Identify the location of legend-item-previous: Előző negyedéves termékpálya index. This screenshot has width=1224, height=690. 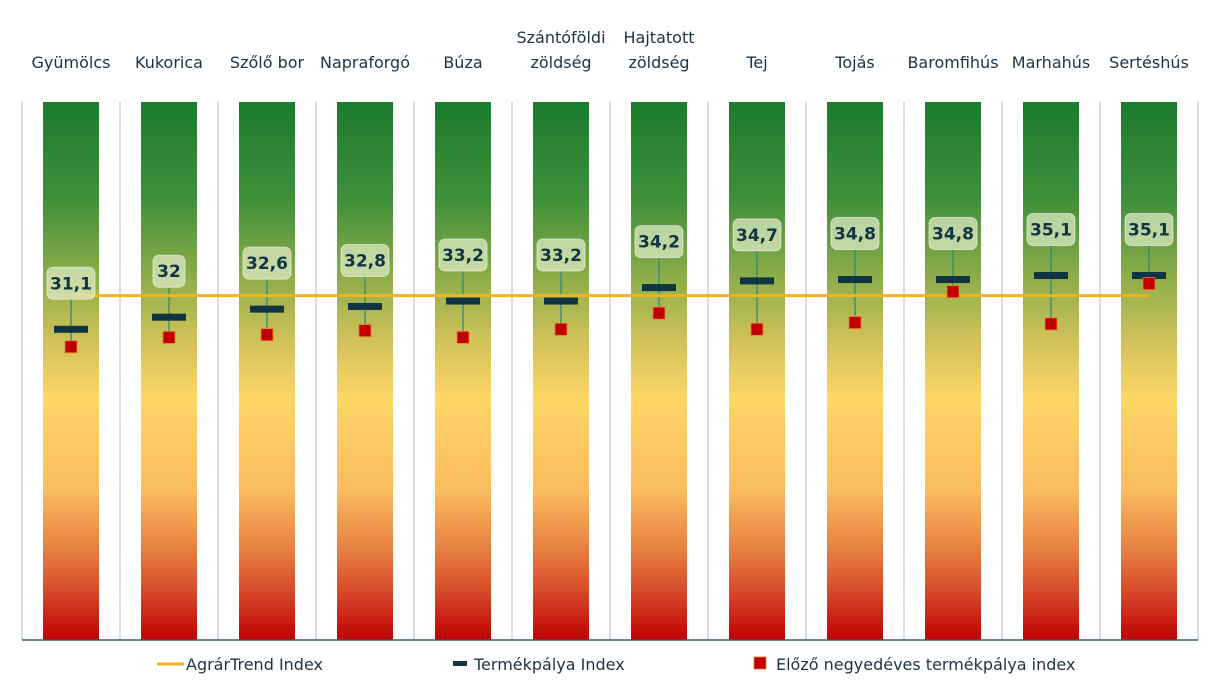
(914, 664).